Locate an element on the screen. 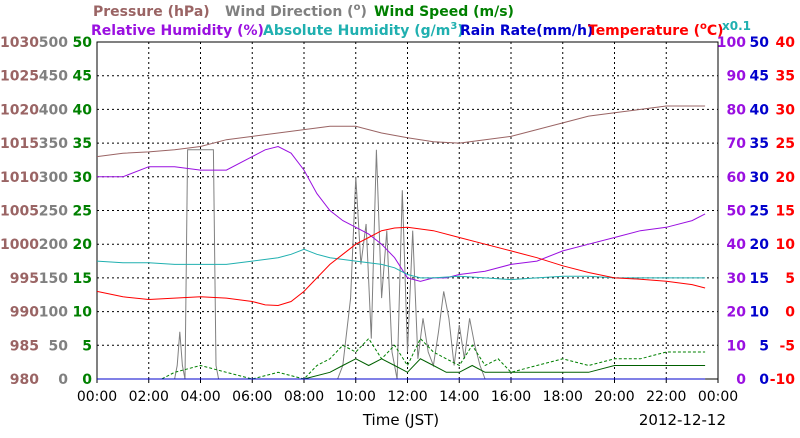  row2-legend-entry: Relative Humidity (%) is located at coordinates (177, 31).